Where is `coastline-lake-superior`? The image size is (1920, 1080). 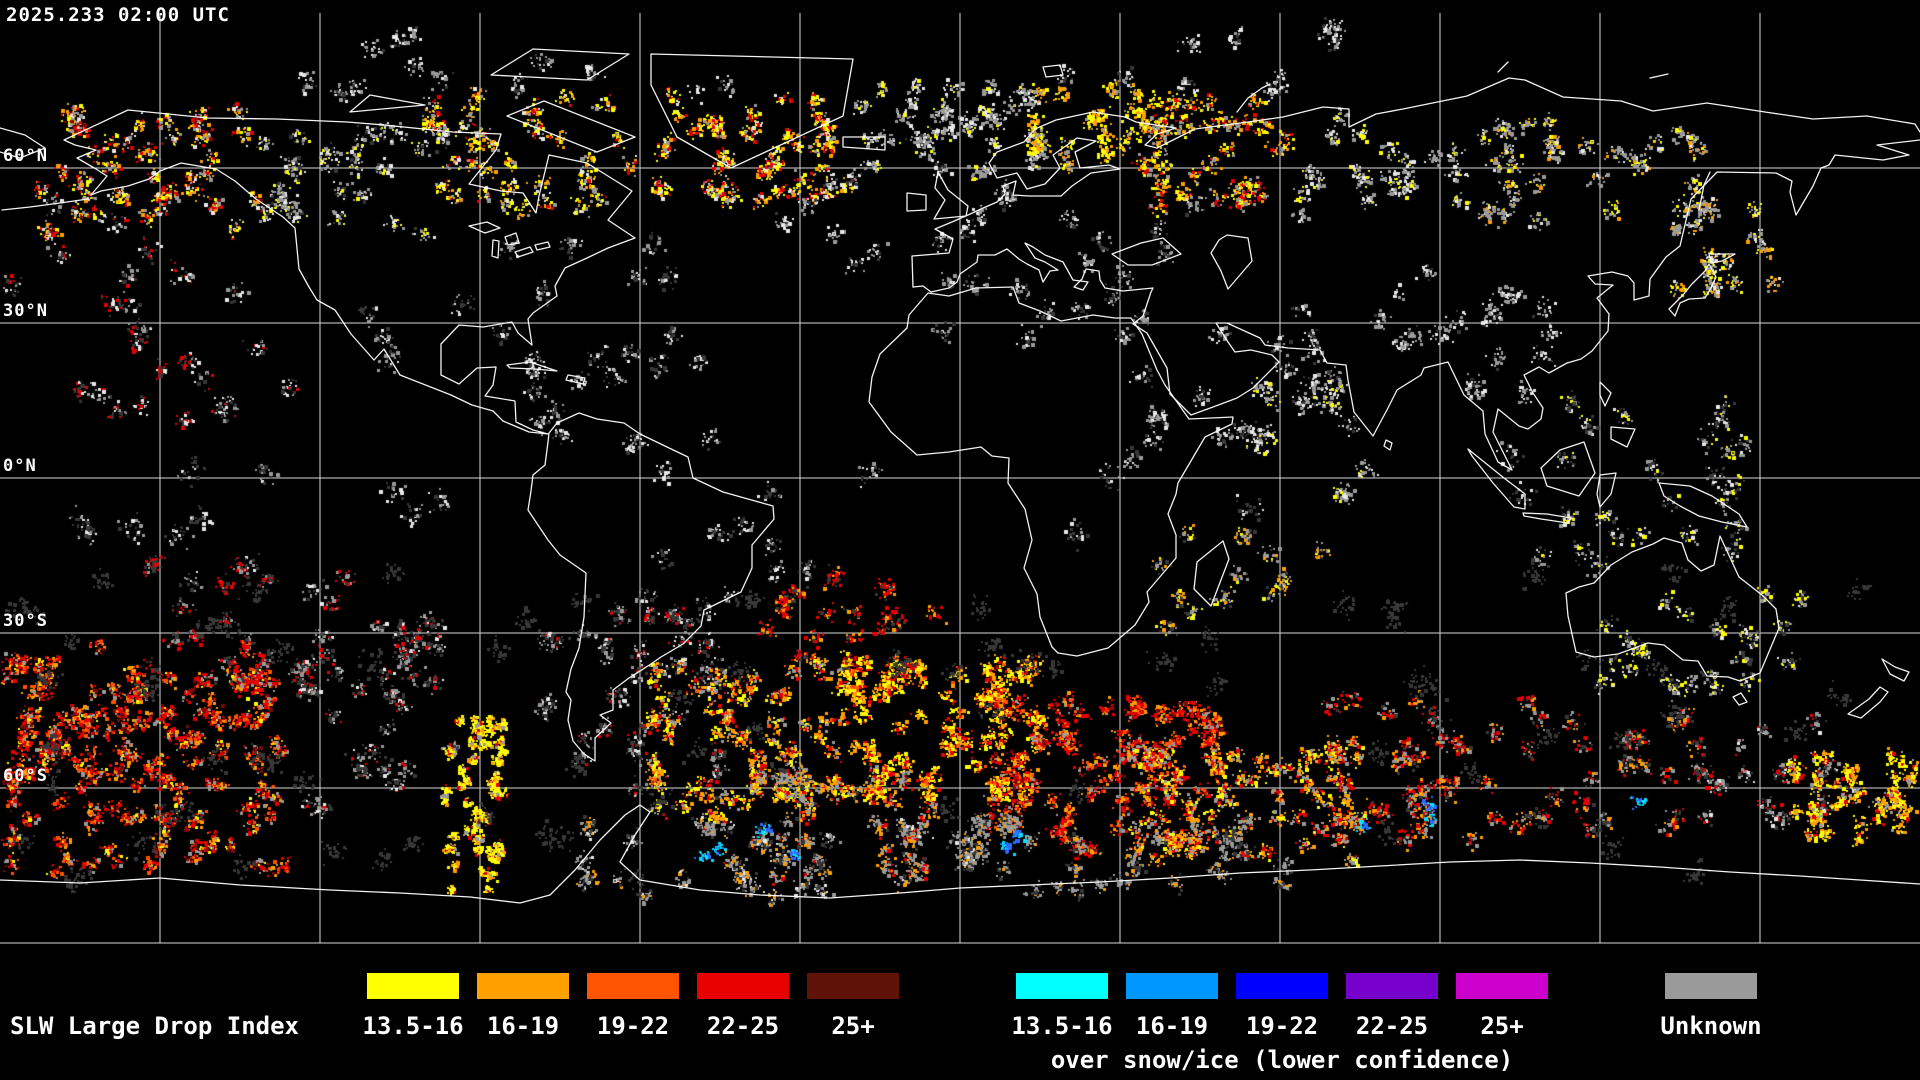
coastline-lake-superior is located at coordinates (484, 227).